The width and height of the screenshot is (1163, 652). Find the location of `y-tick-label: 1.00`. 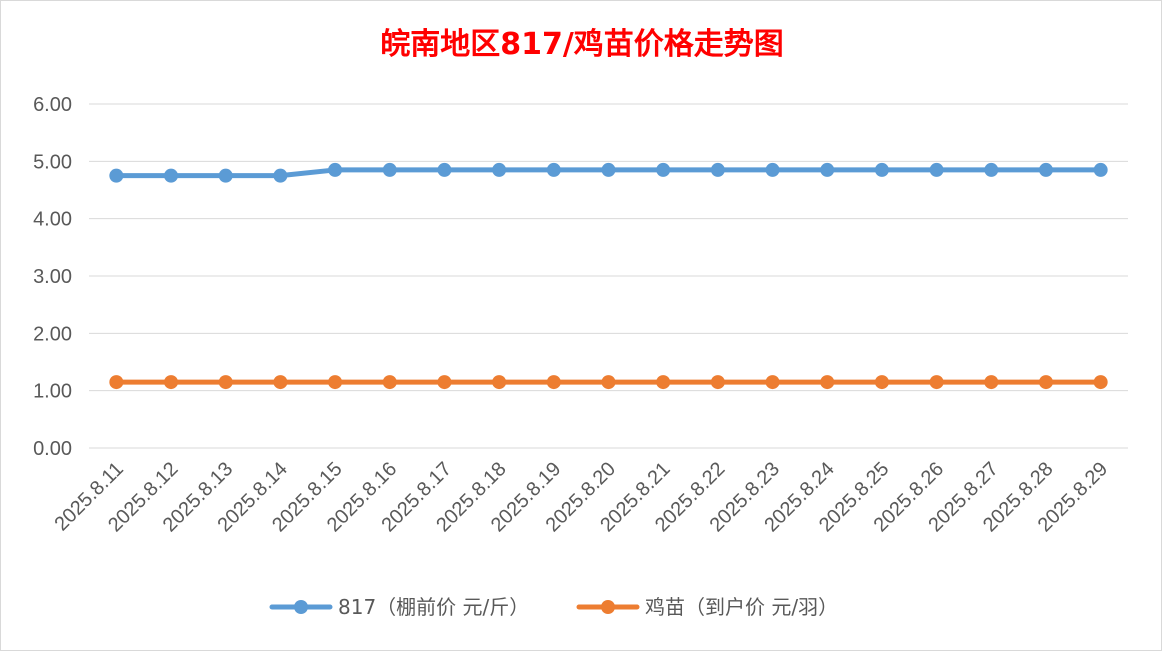

y-tick-label: 1.00 is located at coordinates (52, 392).